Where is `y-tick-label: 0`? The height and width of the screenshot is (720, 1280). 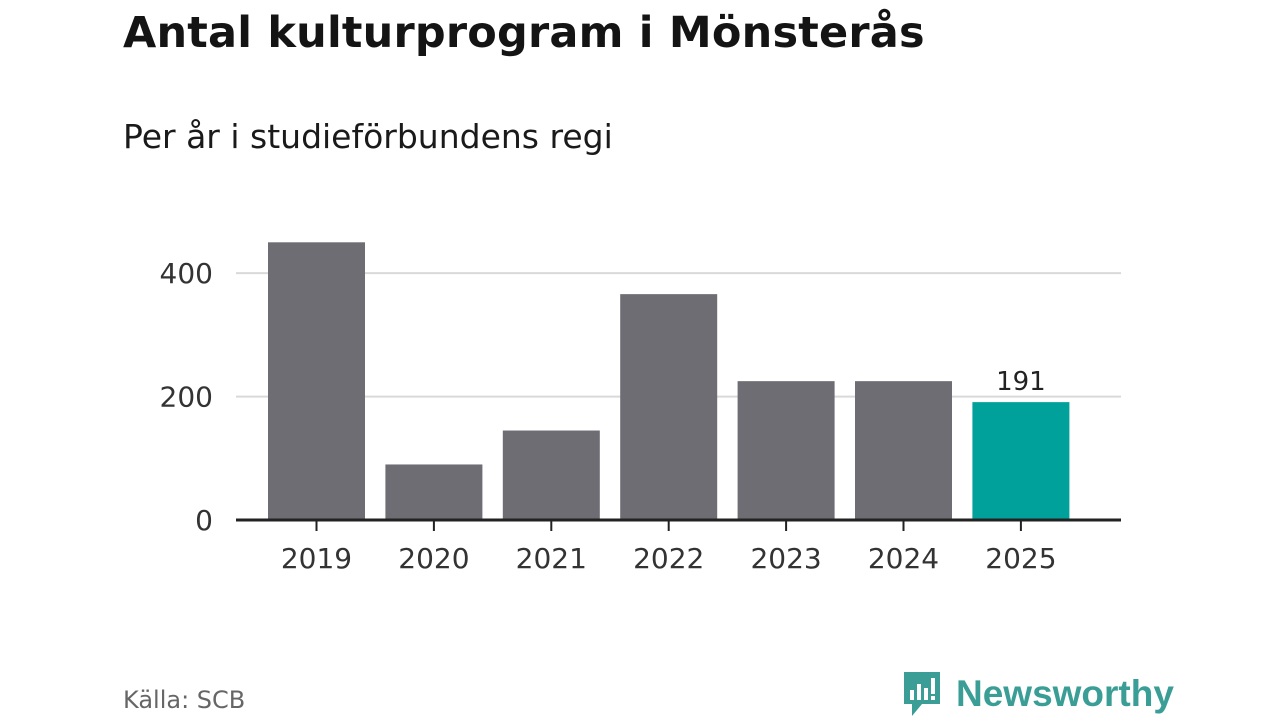
y-tick-label: 0 is located at coordinates (204, 520).